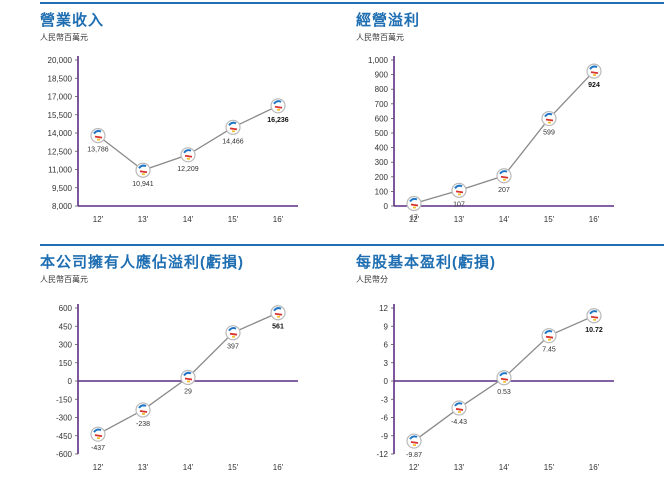  I want to click on y-tick-label: 150, so click(66, 363).